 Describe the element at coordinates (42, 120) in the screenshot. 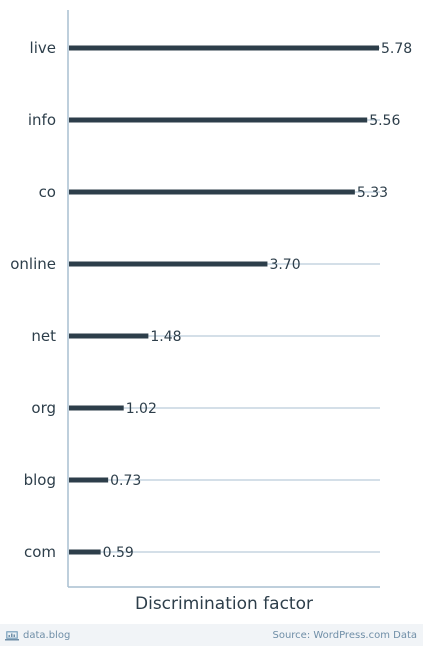

I see `category-label-info: info` at that location.